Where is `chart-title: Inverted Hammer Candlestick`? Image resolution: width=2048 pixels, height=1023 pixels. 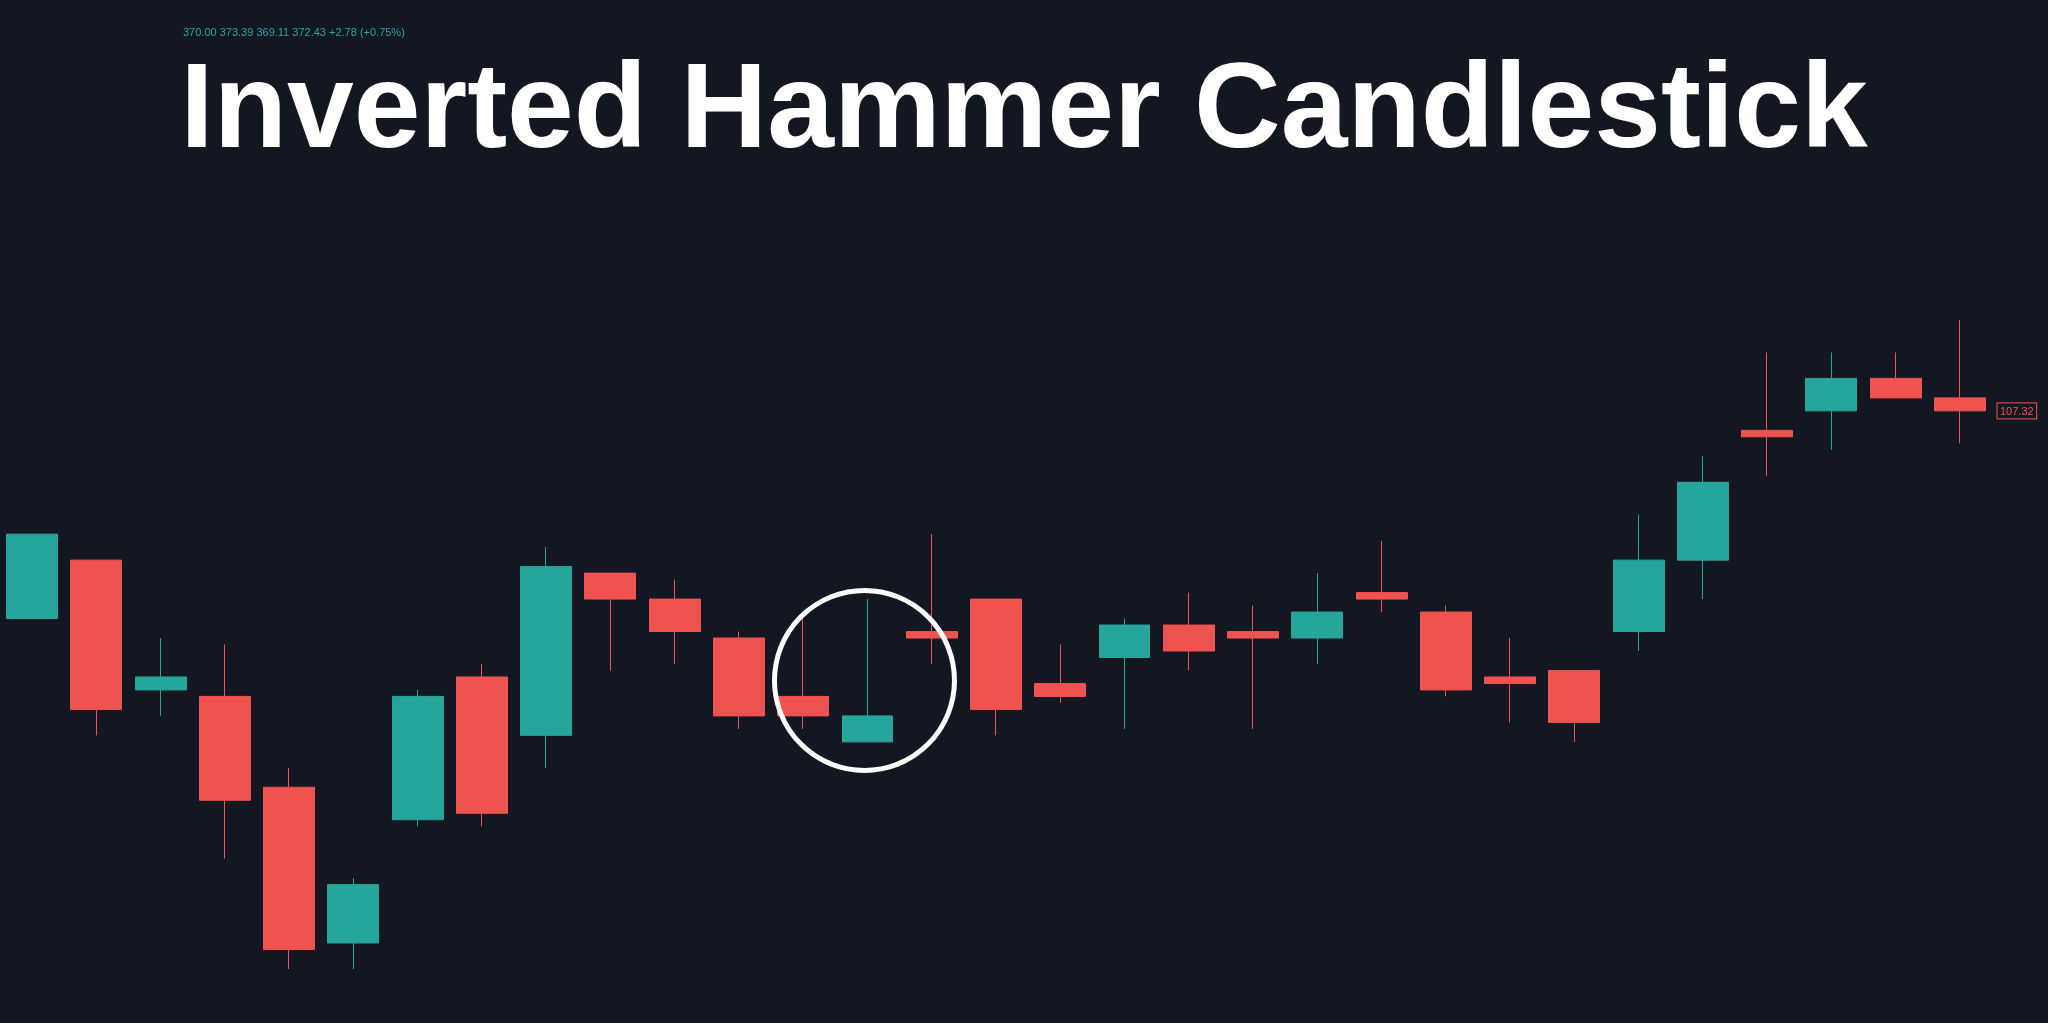
chart-title: Inverted Hammer Candlestick is located at coordinates (1024, 105).